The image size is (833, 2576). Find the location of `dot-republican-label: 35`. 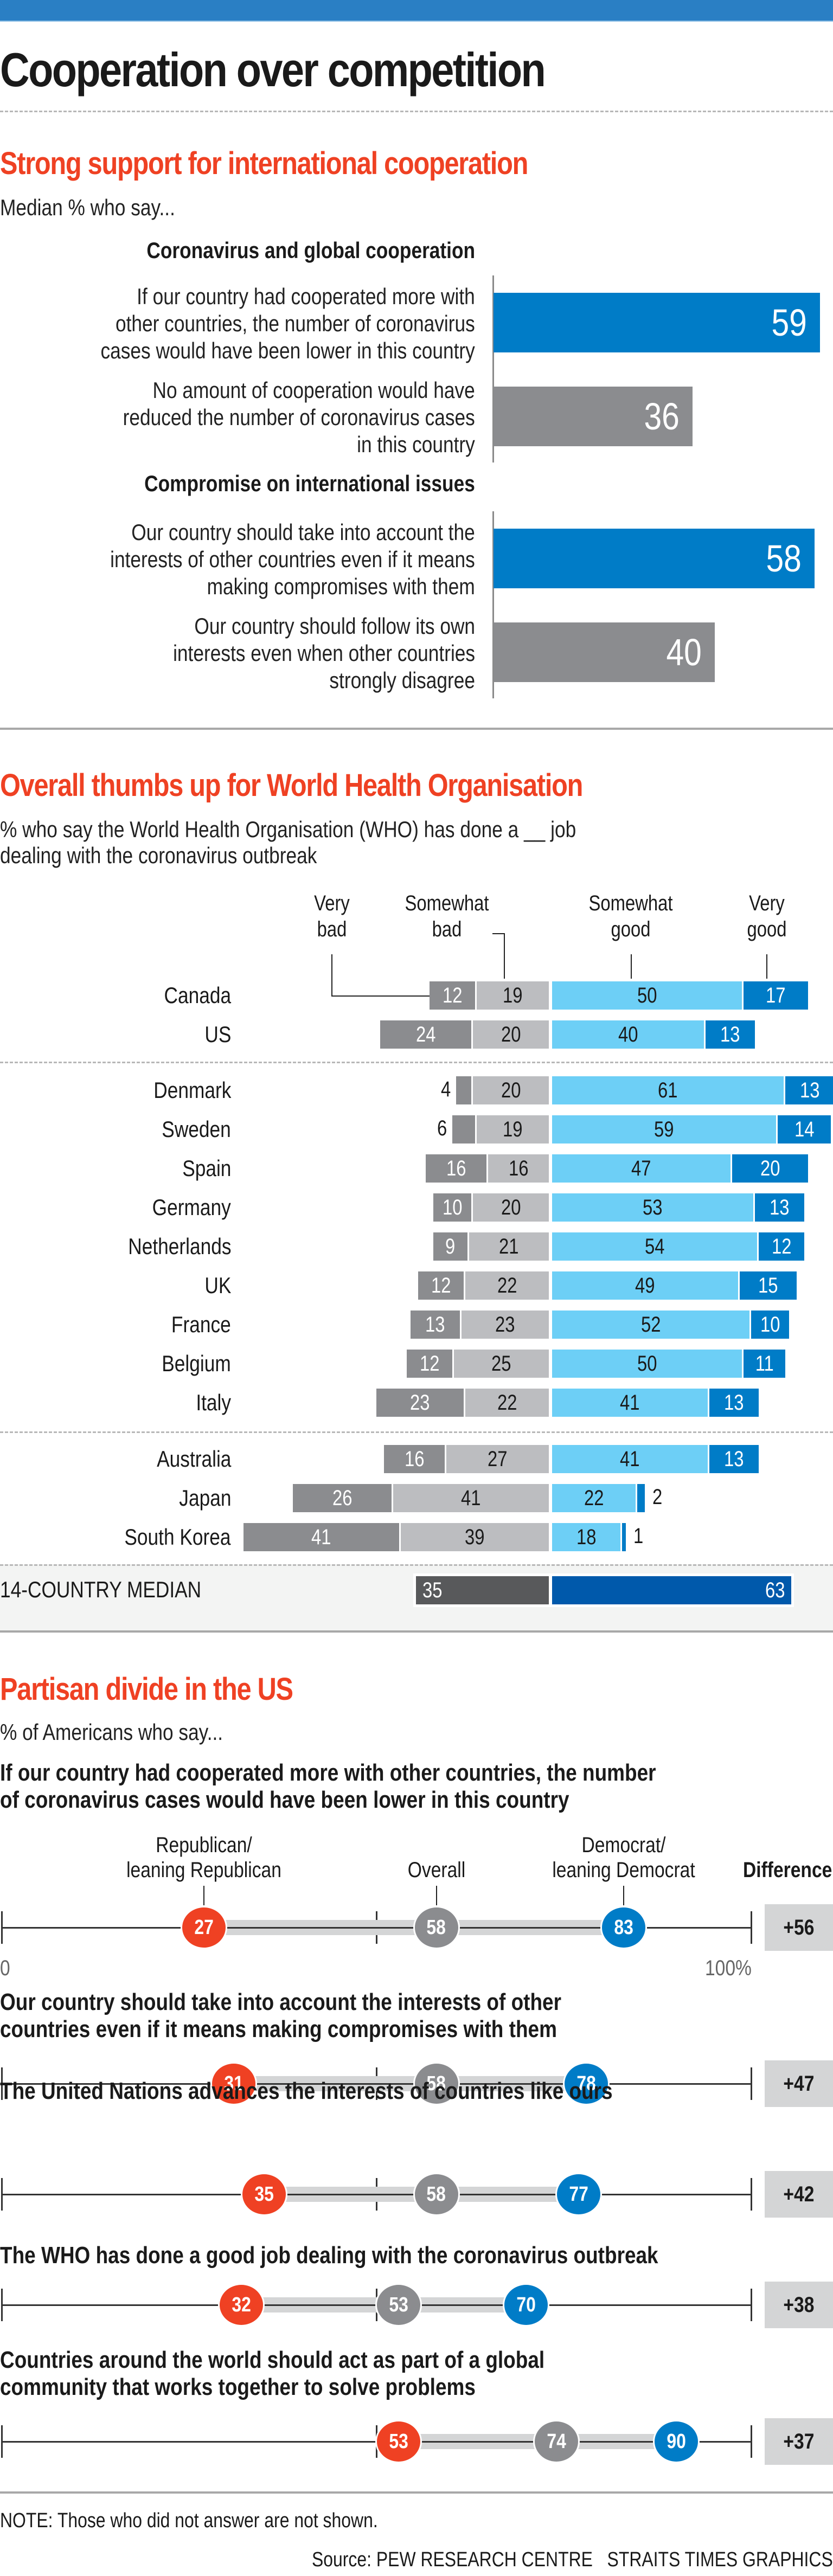

dot-republican-label: 35 is located at coordinates (264, 2194).